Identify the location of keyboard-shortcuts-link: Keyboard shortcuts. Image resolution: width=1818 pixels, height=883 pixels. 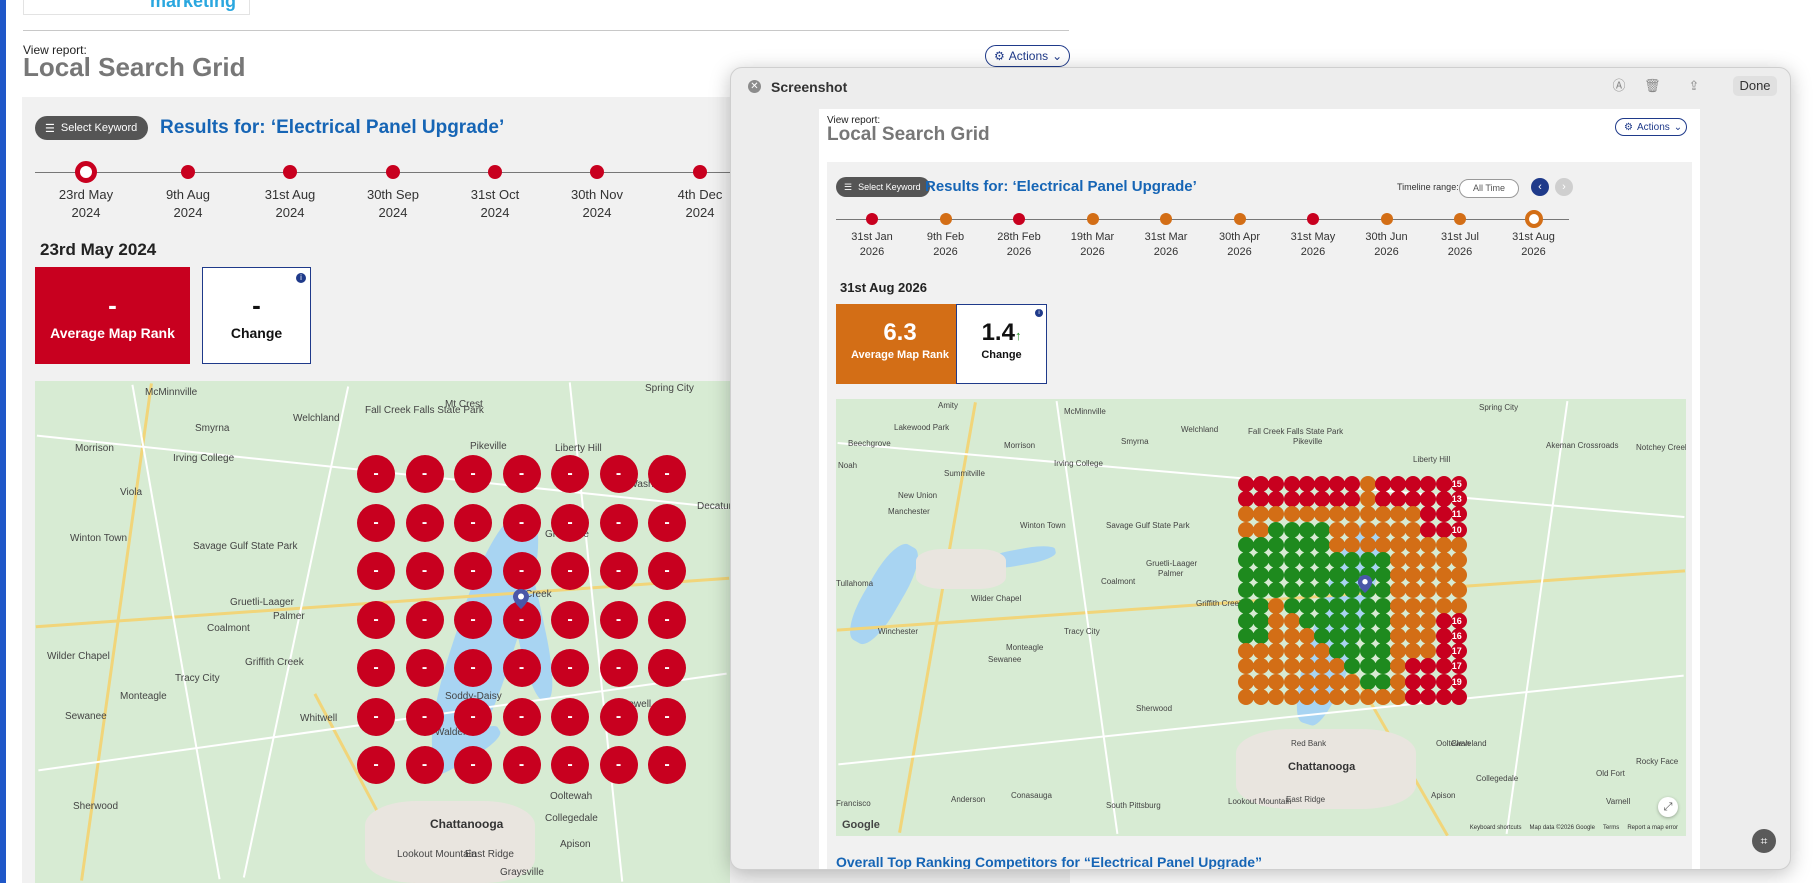
(1495, 828).